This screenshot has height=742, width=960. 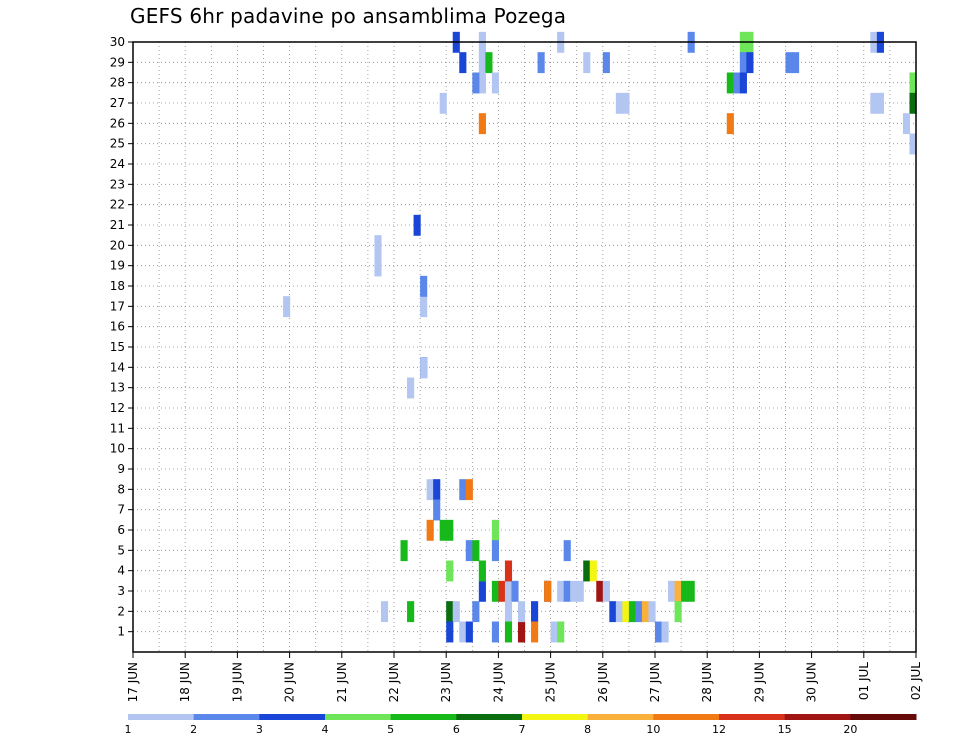 What do you see at coordinates (121, 571) in the screenshot?
I see `y-tick-label: 4` at bounding box center [121, 571].